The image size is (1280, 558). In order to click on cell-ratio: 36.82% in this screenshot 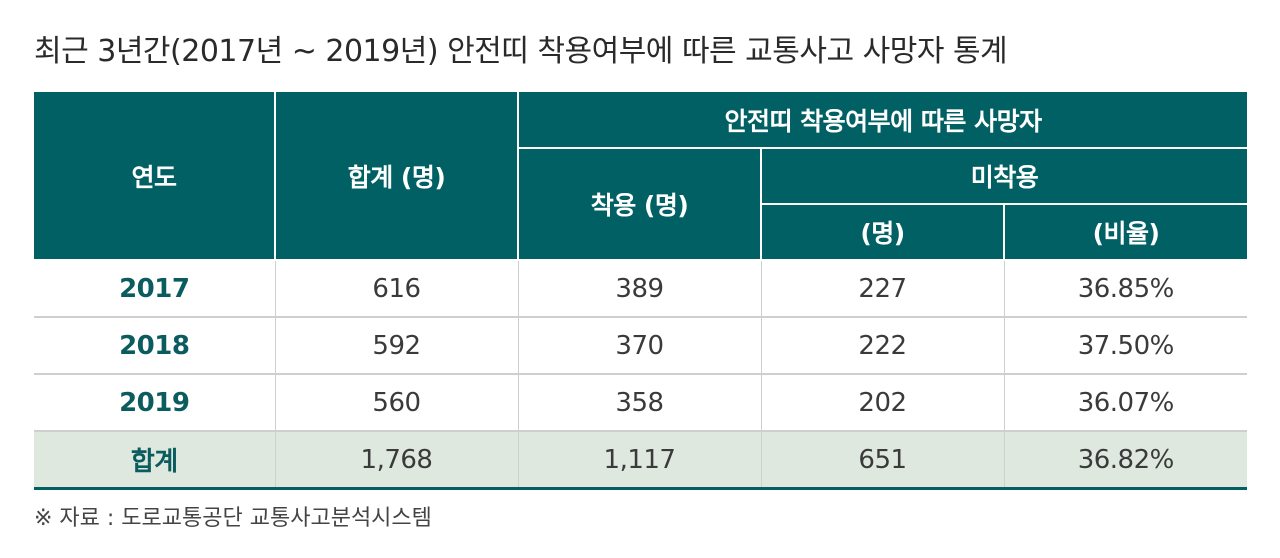, I will do `click(1125, 460)`.